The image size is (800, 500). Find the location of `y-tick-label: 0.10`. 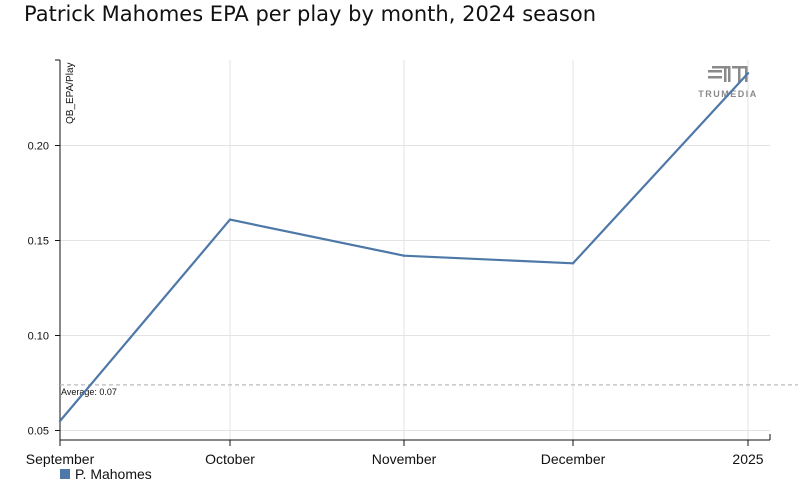

y-tick-label: 0.10 is located at coordinates (38, 337).